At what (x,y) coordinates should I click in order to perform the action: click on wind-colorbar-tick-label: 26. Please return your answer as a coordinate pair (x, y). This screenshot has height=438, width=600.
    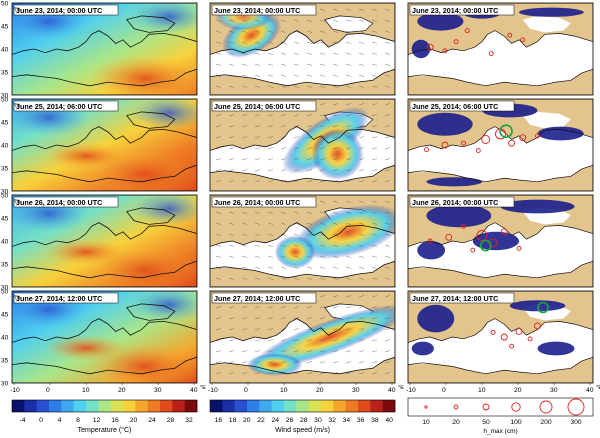
    Looking at the image, I should click on (290, 420).